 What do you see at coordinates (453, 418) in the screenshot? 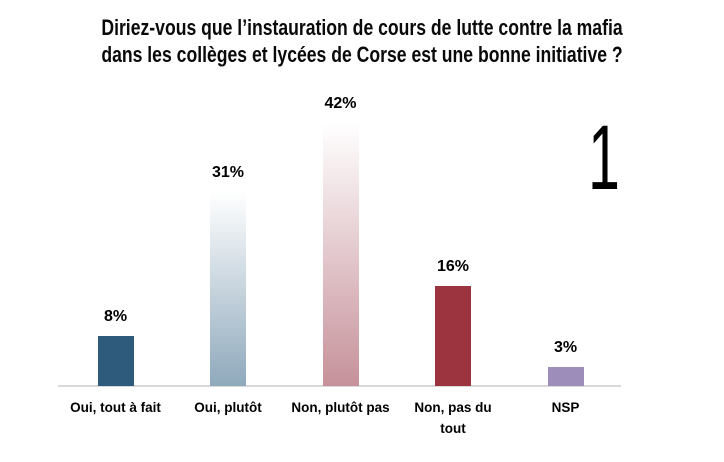
I see `category-label-4: Non, pas du tout` at bounding box center [453, 418].